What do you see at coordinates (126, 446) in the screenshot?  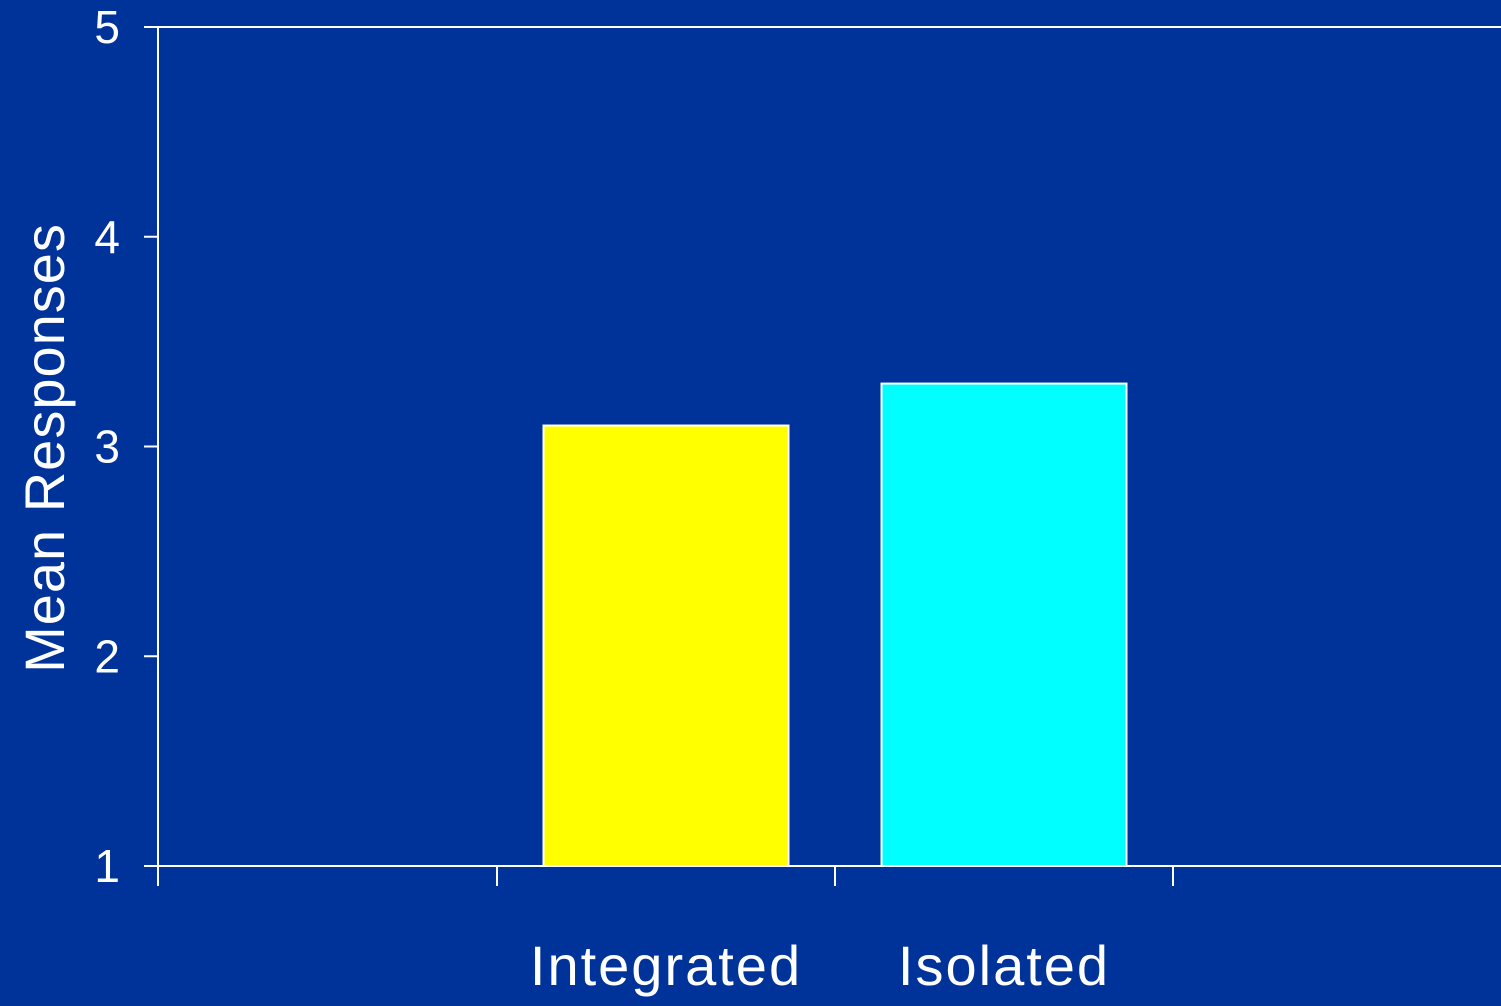 I see `y-axis-ticks: 1 2 3 4 5` at bounding box center [126, 446].